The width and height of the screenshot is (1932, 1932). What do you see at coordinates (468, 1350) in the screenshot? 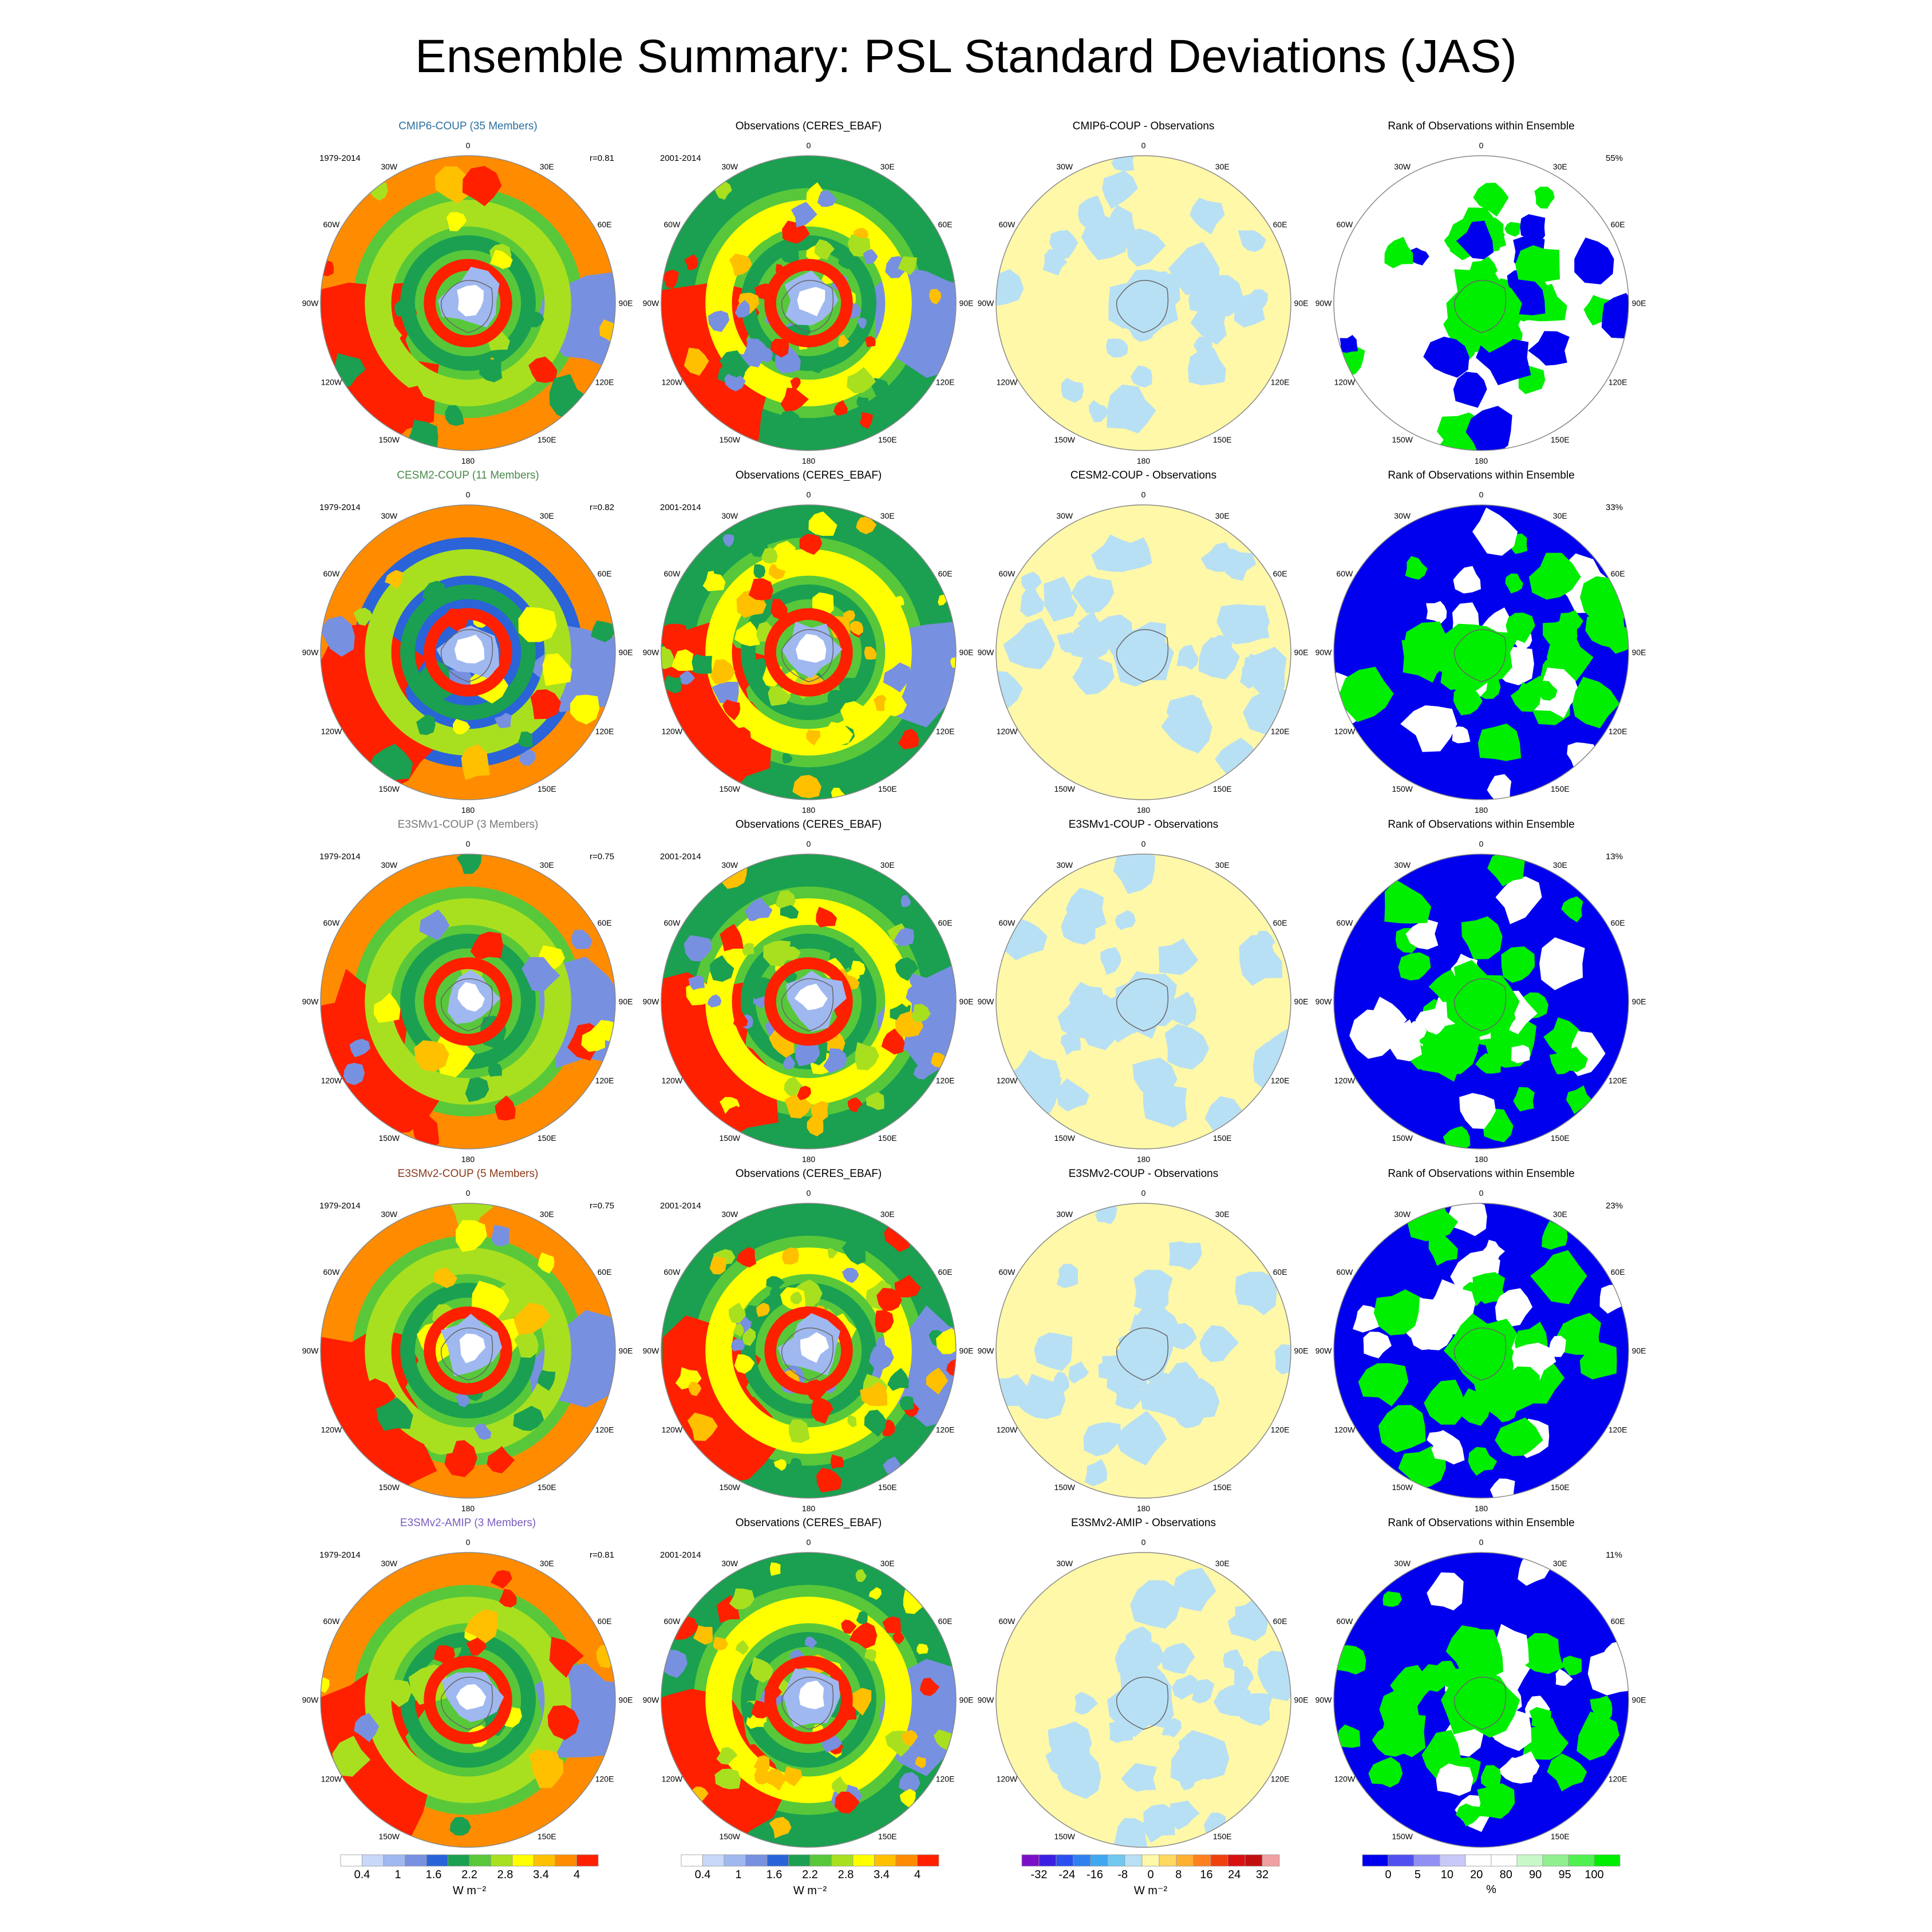
I see `model-map-r4` at bounding box center [468, 1350].